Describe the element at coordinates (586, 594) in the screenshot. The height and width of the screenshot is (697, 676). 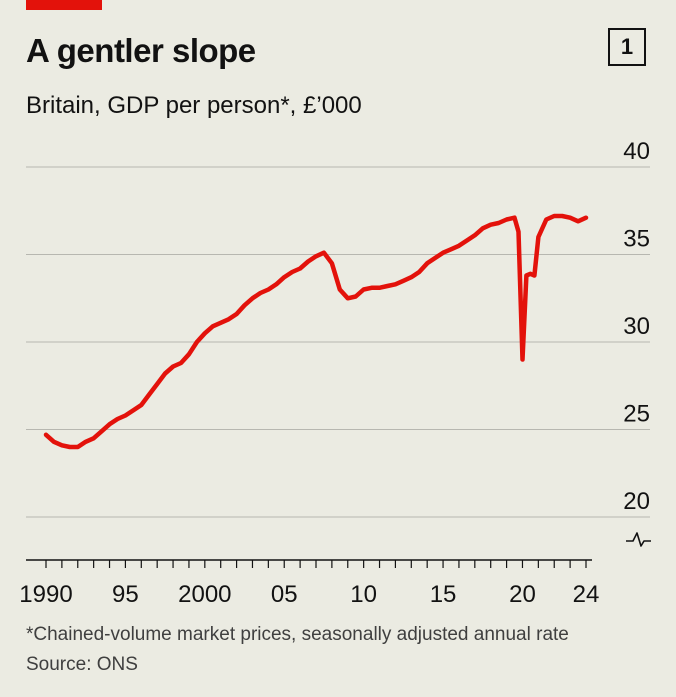
I see `x-tick-label-24: 24` at that location.